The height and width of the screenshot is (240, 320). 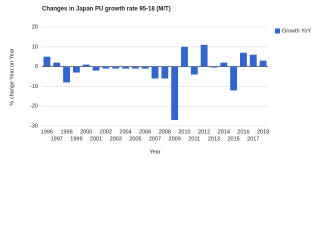 What do you see at coordinates (135, 139) in the screenshot?
I see `x-tick-label: 2005` at bounding box center [135, 139].